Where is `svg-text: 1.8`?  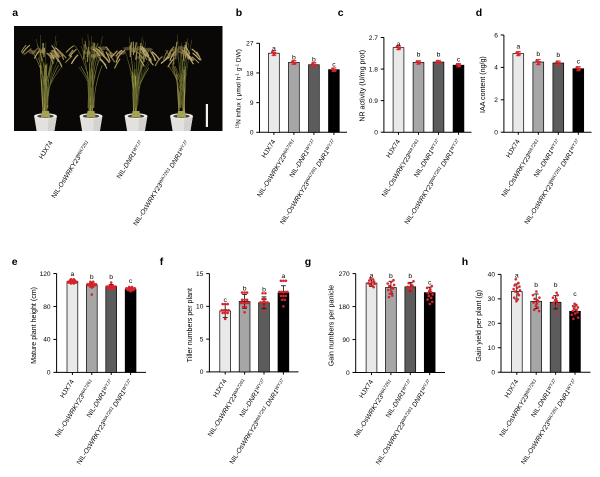
svg-text: 1.8 is located at coordinates (373, 69).